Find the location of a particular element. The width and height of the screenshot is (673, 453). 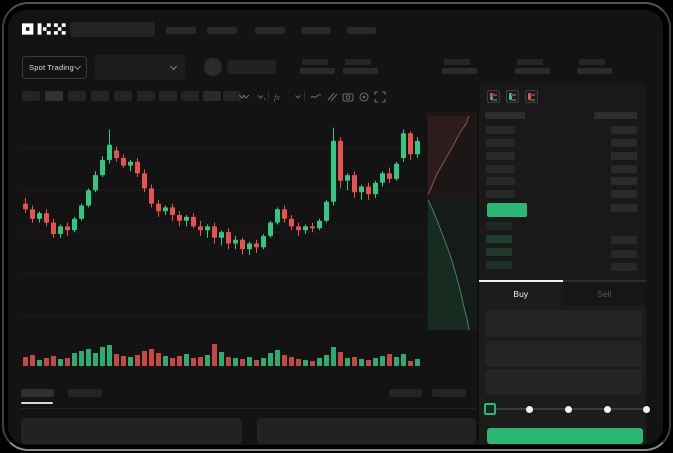

chevrons-down-icon is located at coordinates (244, 96).